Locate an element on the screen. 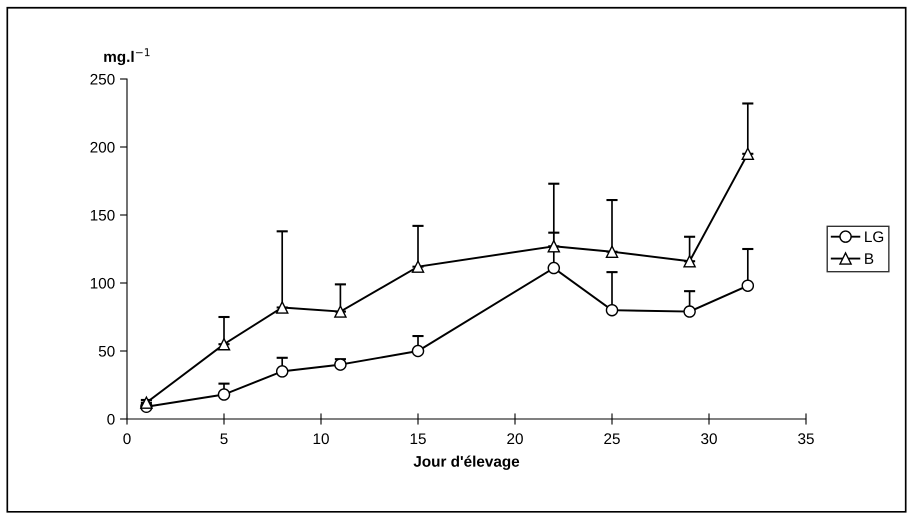 This screenshot has height=517, width=913. x-tick-label: 20 is located at coordinates (515, 438).